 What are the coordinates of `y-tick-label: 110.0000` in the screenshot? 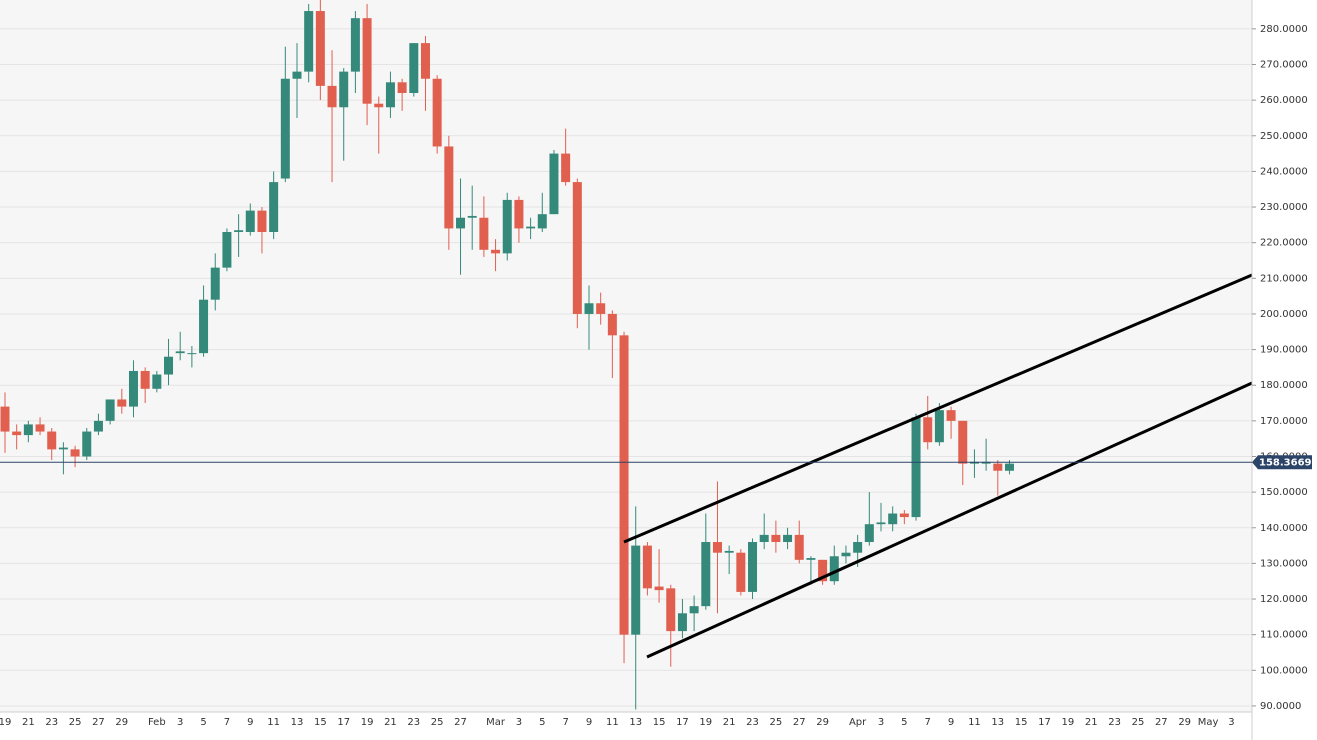 It's located at (1284, 635).